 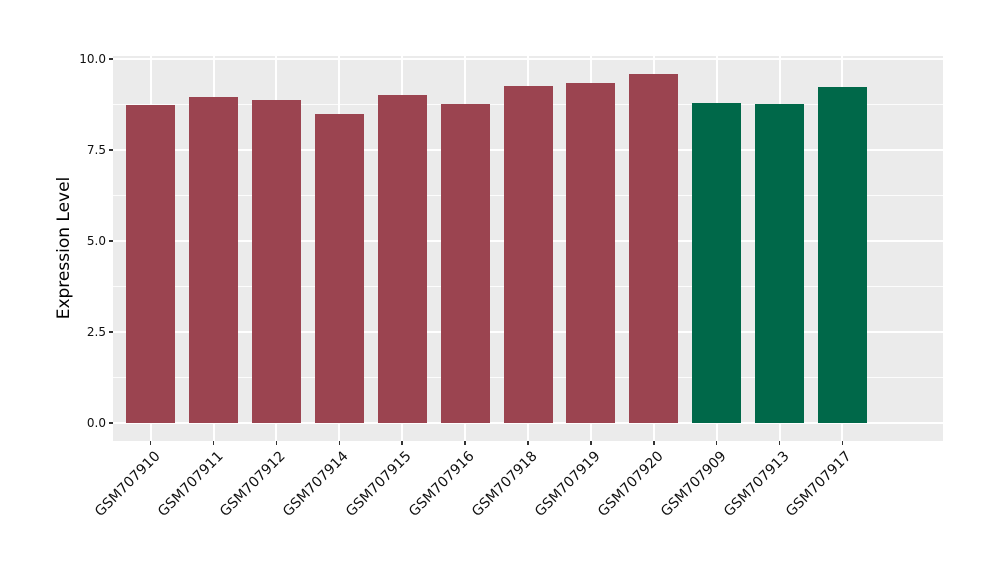 I want to click on bar-GSM707919, so click(x=591, y=253).